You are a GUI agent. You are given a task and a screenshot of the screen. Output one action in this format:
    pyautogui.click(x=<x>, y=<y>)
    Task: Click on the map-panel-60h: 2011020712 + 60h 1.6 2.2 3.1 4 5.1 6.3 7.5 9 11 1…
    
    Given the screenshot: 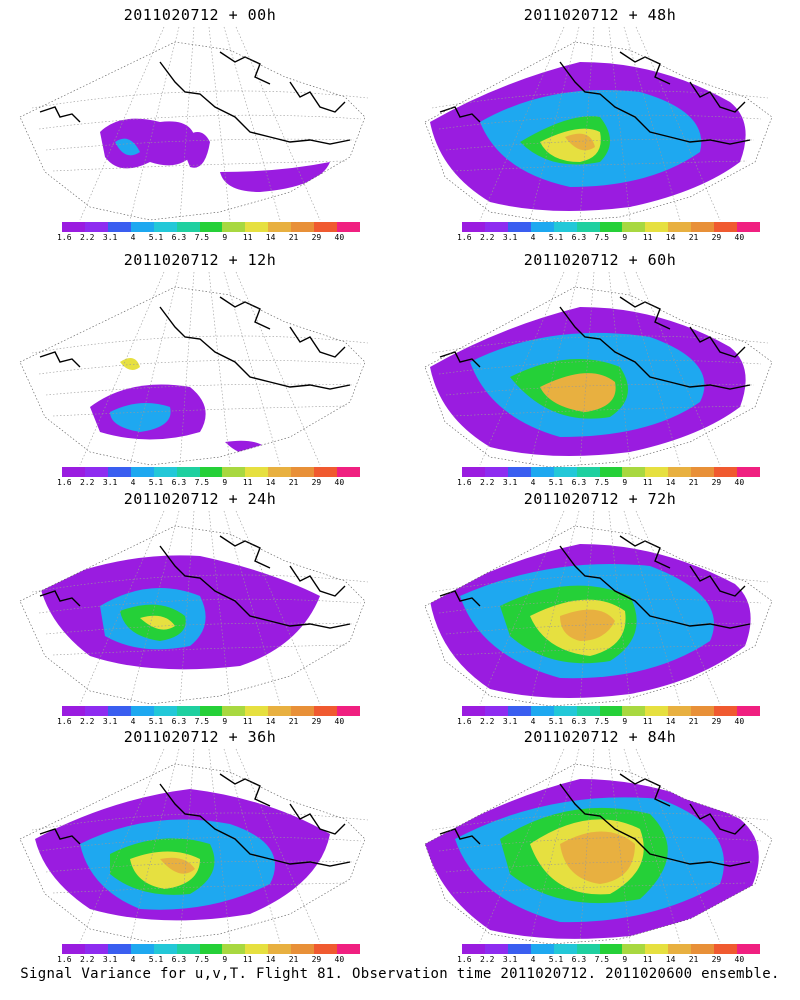 What is the action you would take?
    pyautogui.click(x=600, y=367)
    